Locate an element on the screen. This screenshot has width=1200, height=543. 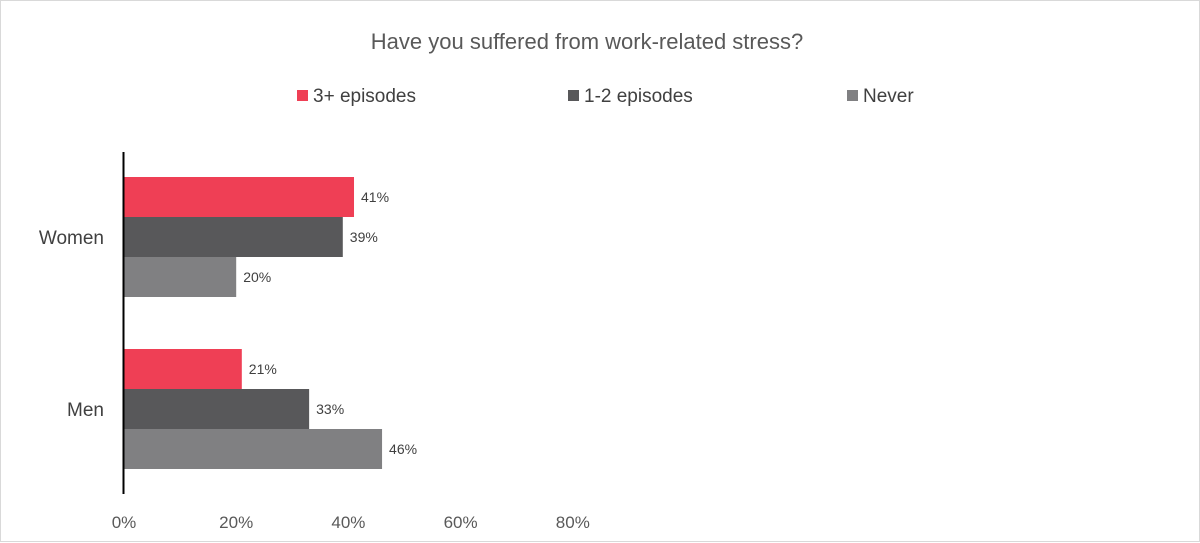
data-label-men-3-episodes: 21% is located at coordinates (263, 369).